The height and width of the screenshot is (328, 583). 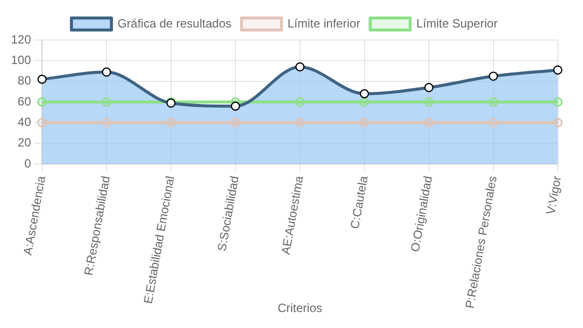 What do you see at coordinates (324, 23) in the screenshot?
I see `legend-label: Límite inferior` at bounding box center [324, 23].